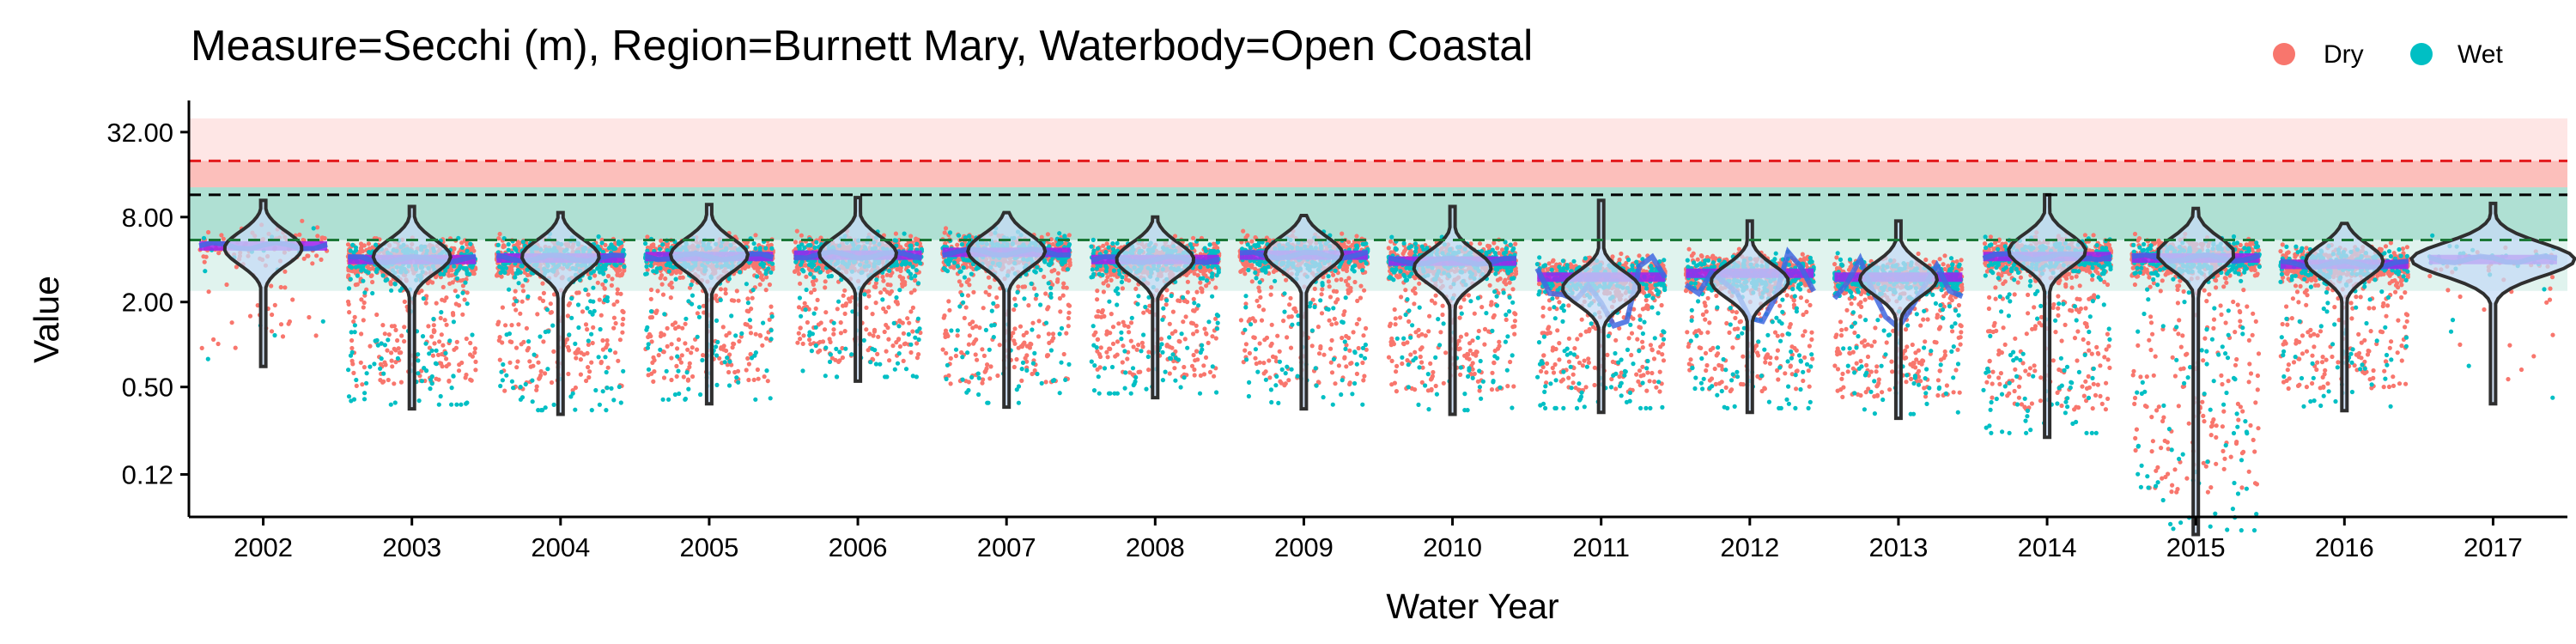 This screenshot has height=644, width=2576. I want to click on reference-band, so click(1378, 153).